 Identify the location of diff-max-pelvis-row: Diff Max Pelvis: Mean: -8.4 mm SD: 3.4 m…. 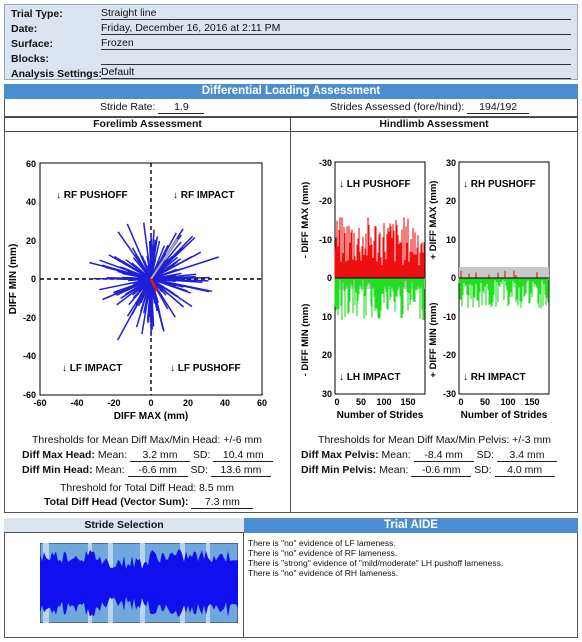
(438, 455).